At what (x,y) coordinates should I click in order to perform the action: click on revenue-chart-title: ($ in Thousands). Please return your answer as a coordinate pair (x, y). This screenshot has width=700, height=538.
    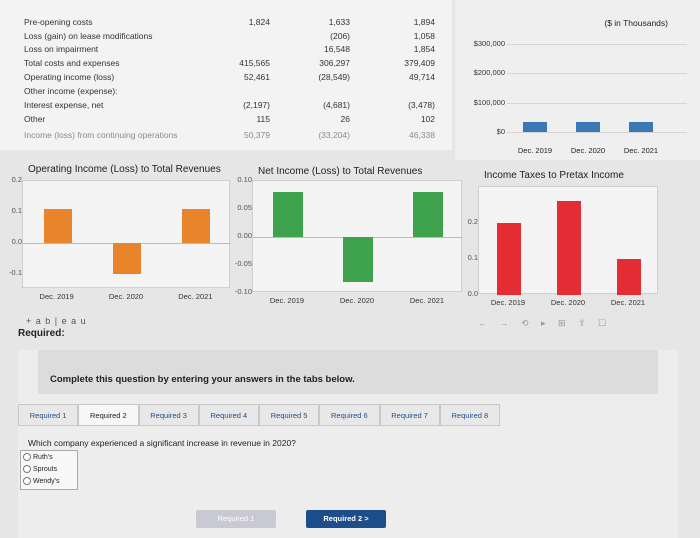
    Looking at the image, I should click on (636, 23).